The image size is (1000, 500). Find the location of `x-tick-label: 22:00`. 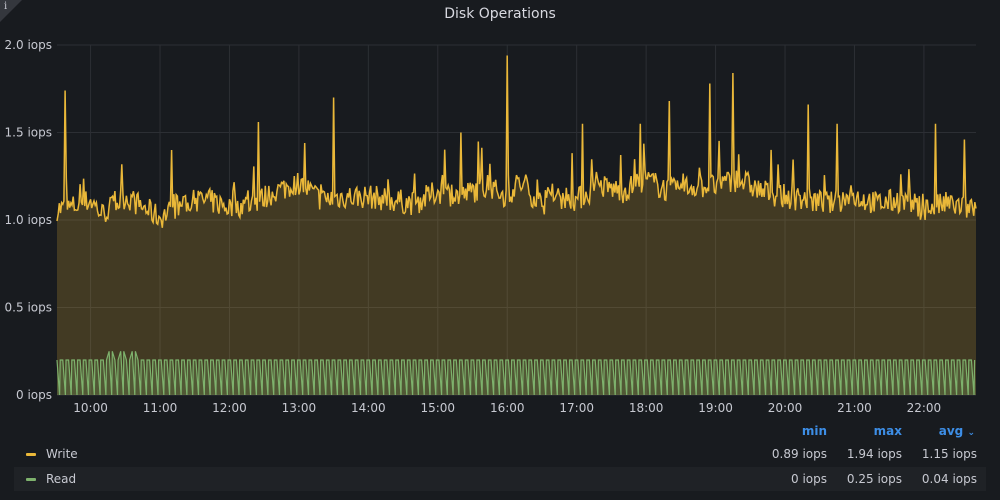

x-tick-label: 22:00 is located at coordinates (924, 408).